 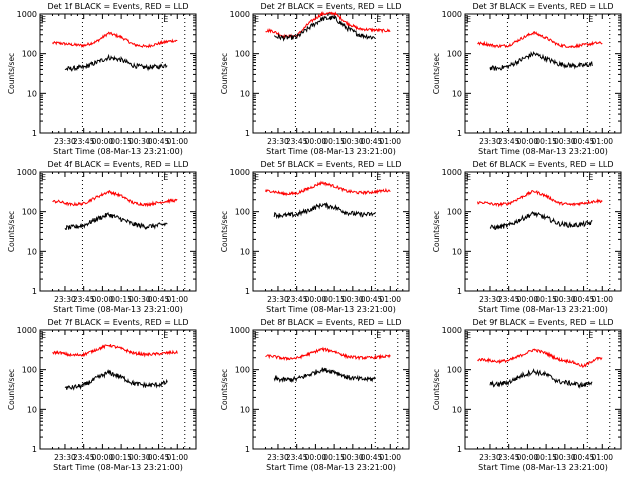 I want to click on panel-title: Det 7f BLACK = Events, RED = LLD, so click(x=117, y=322).